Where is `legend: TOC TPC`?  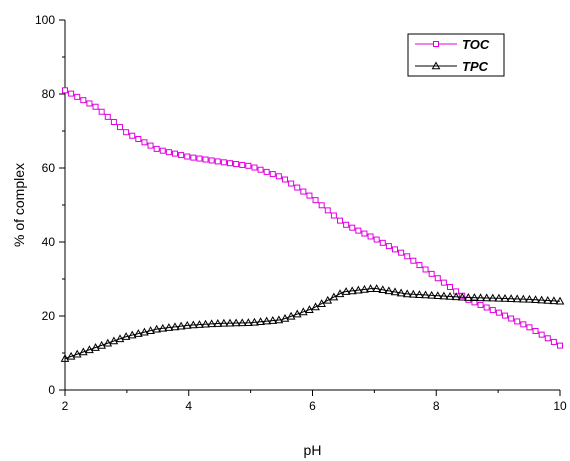 legend: TOC TPC is located at coordinates (456, 55).